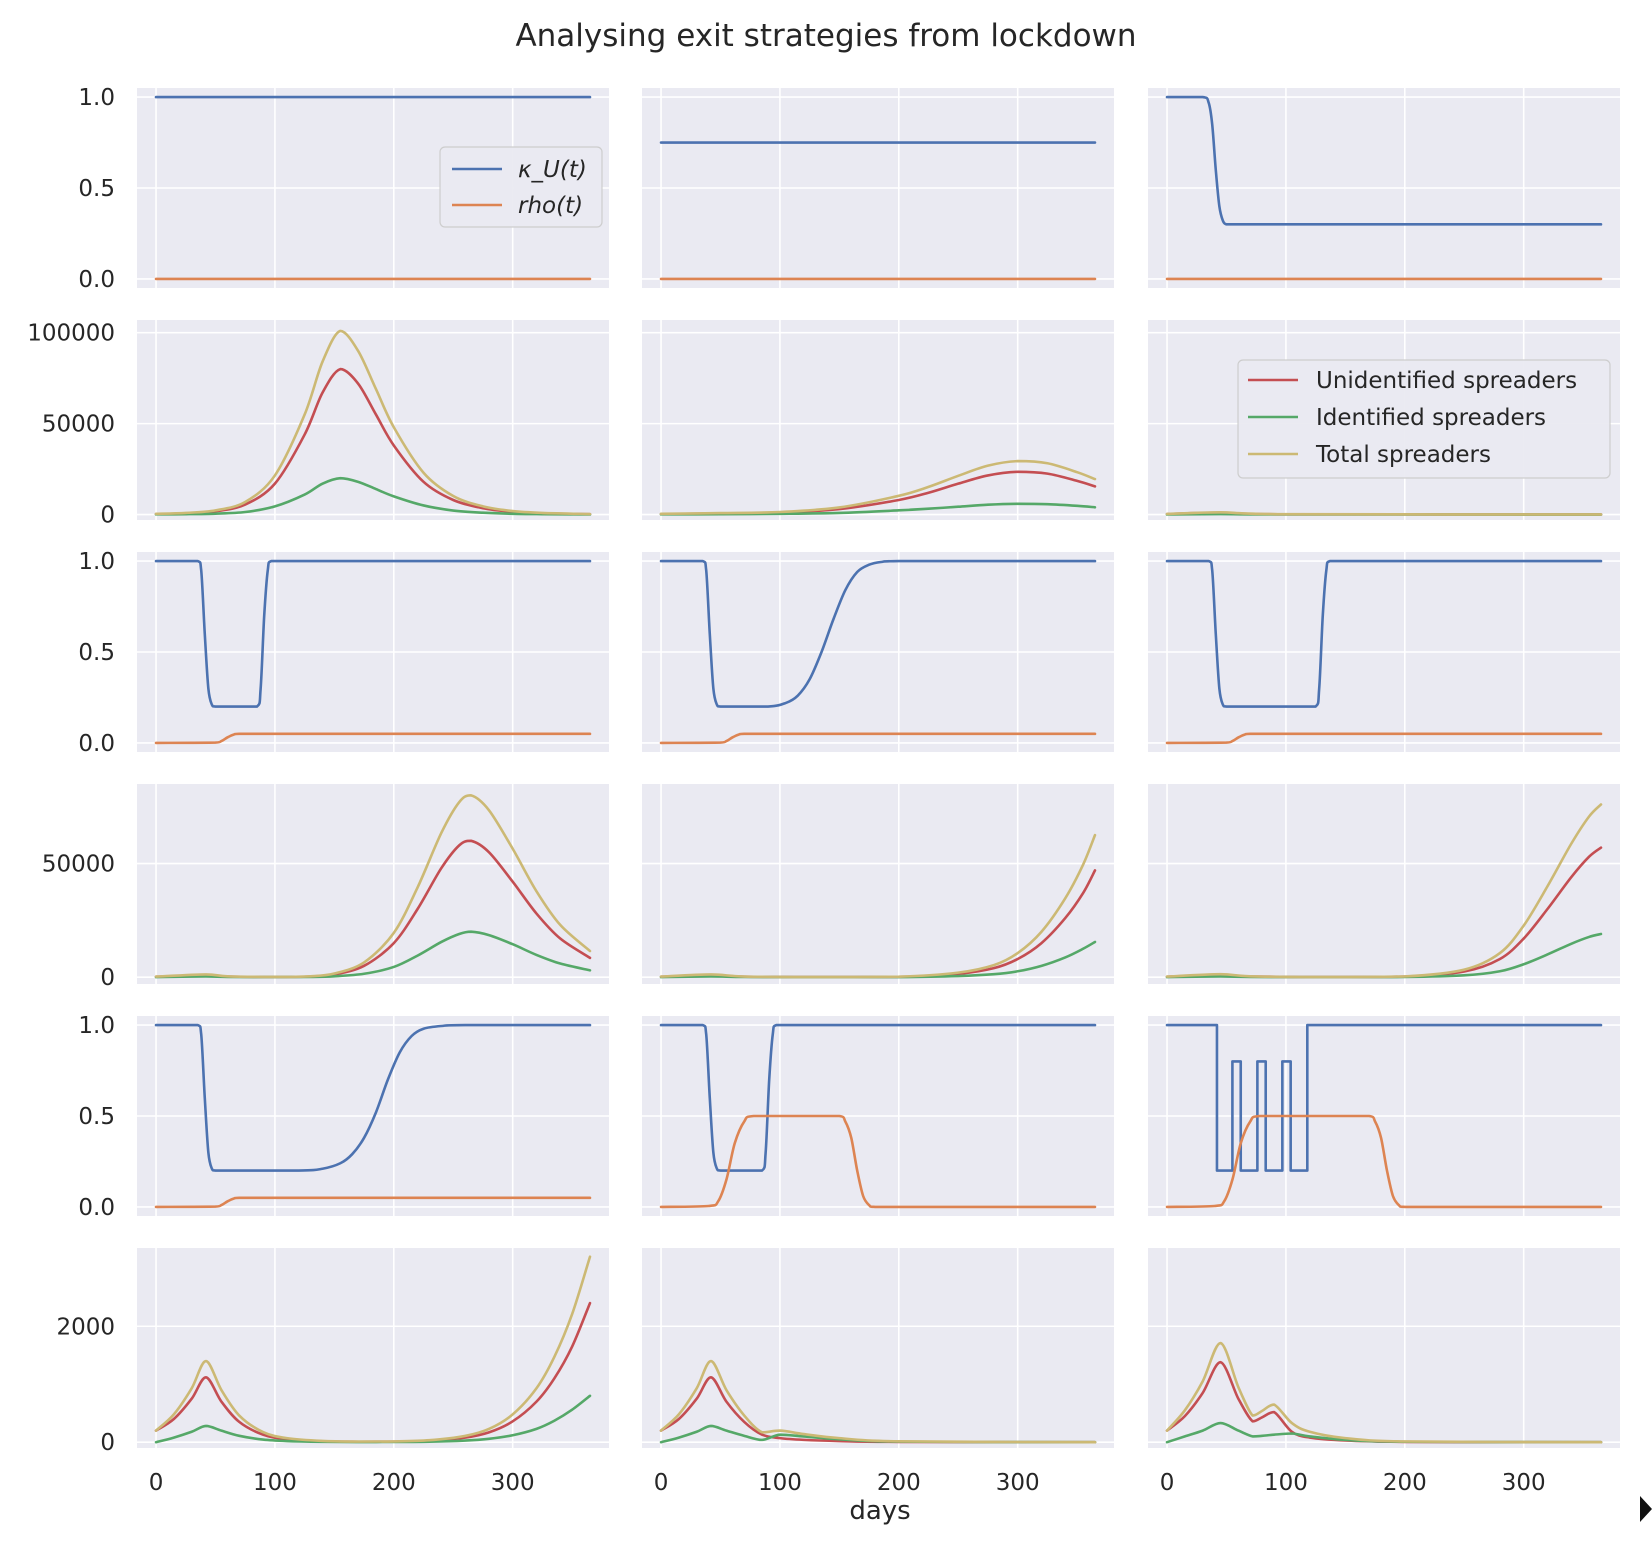 The width and height of the screenshot is (1652, 1556). I want to click on panel-r3-c1: 0.0 0.5 1.0, so click(343, 653).